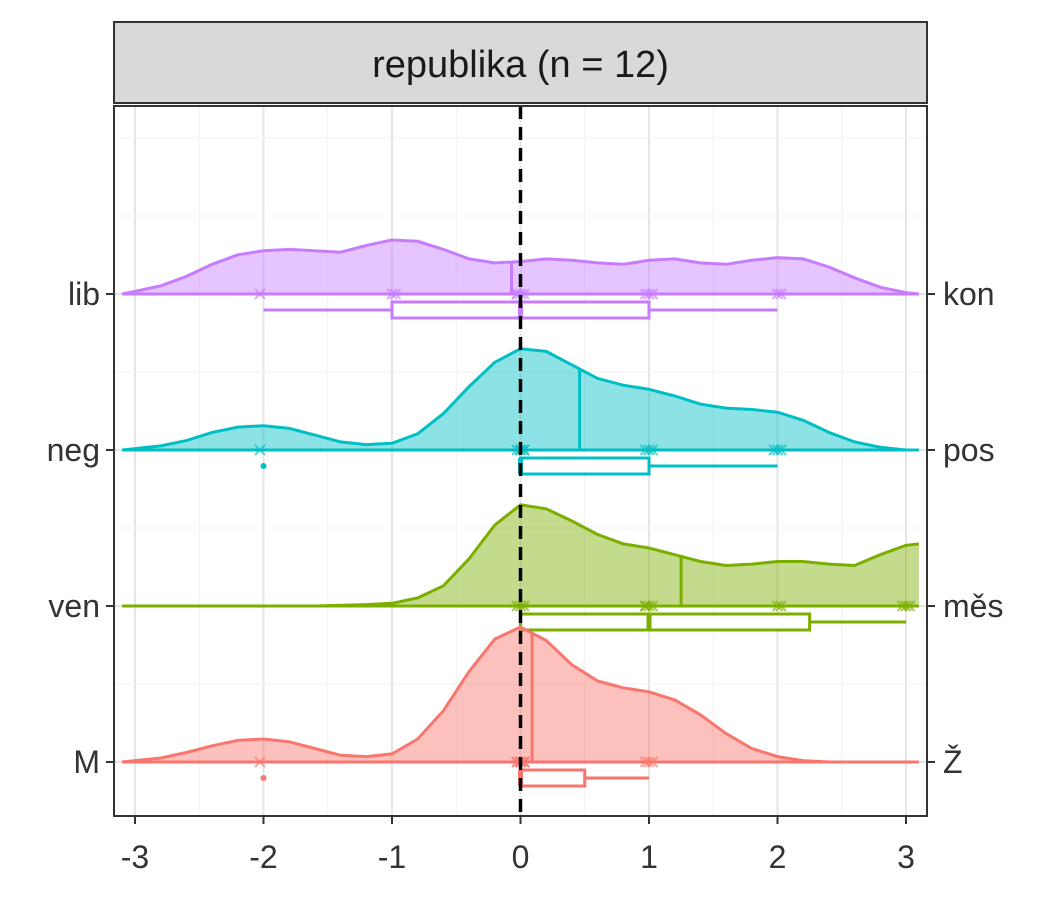 The image size is (1050, 900). Describe the element at coordinates (84, 294) in the screenshot. I see `y-label-left: lib` at that location.